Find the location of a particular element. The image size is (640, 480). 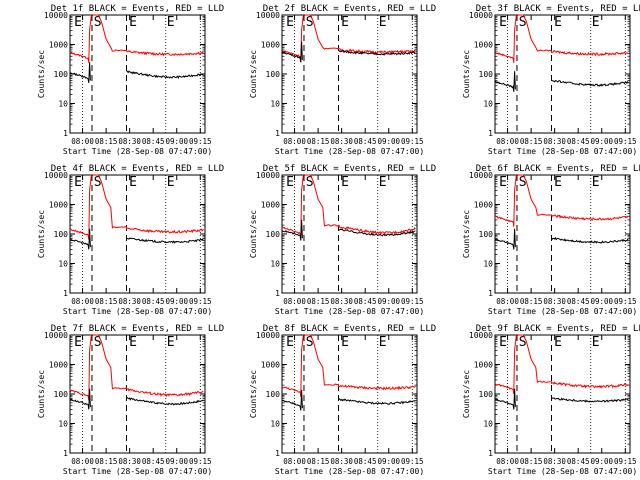

panel-title: Det 5f BLACK = Events, RED = LLD is located at coordinates (349, 169).